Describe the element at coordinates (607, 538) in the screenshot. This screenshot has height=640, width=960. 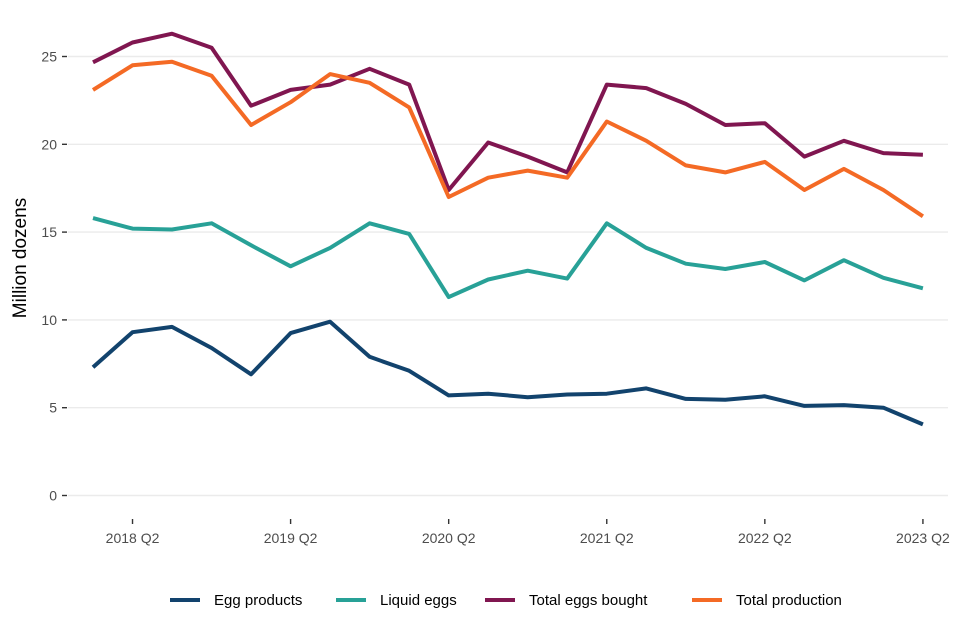
I see `x-tick-label: 2021 Q2` at that location.